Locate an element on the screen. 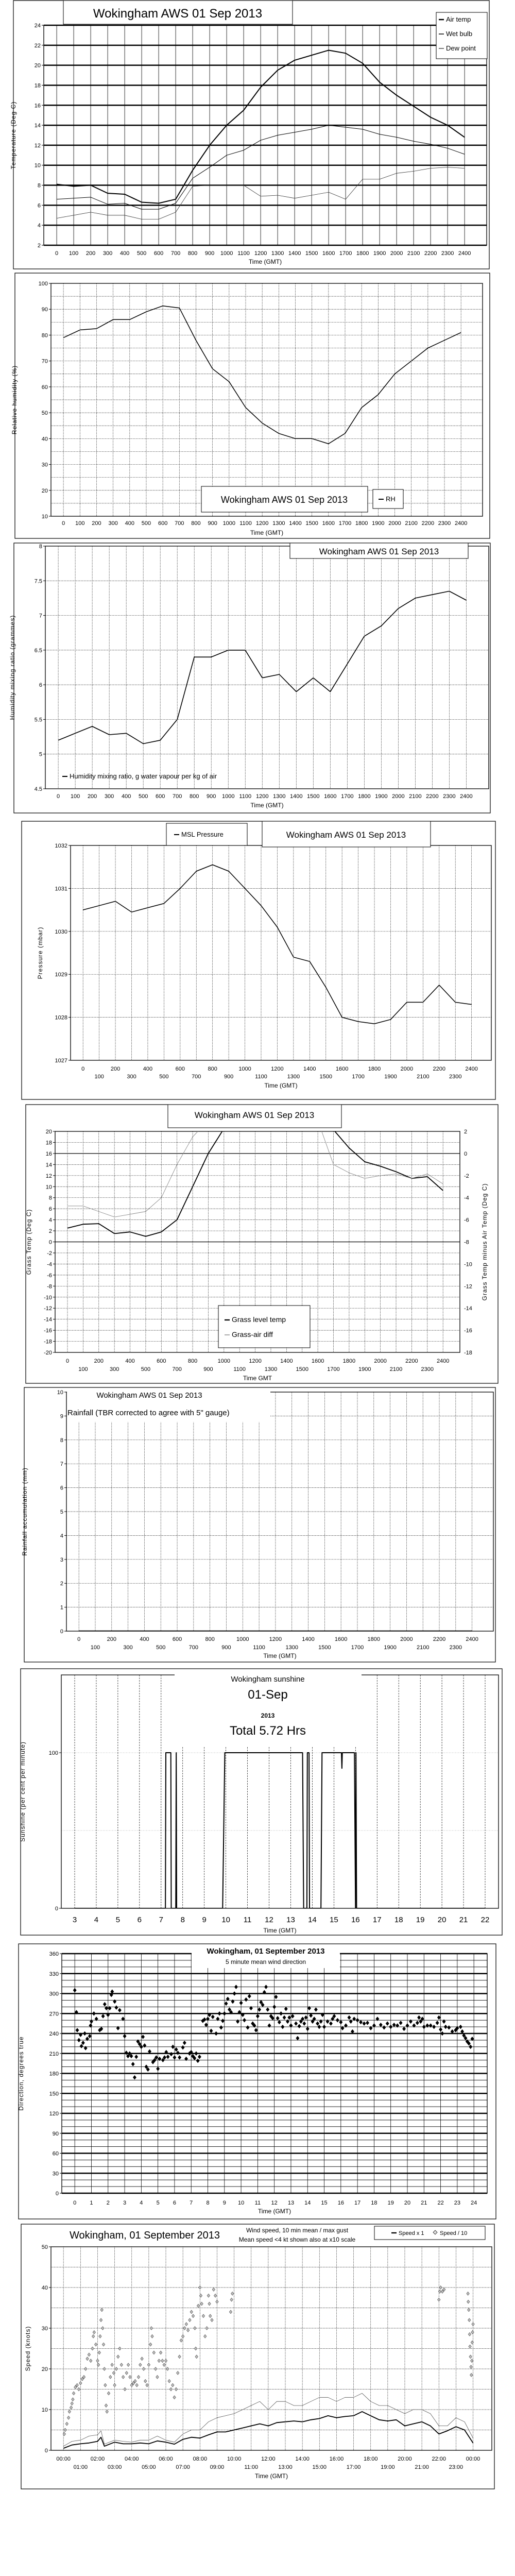  series-group is located at coordinates (255, 1184).